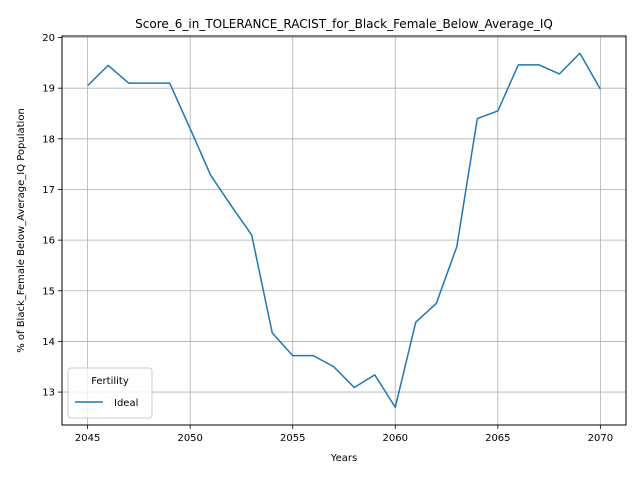 Image resolution: width=640 pixels, height=480 pixels. Describe the element at coordinates (343, 458) in the screenshot. I see `x-axis-label: Years` at that location.